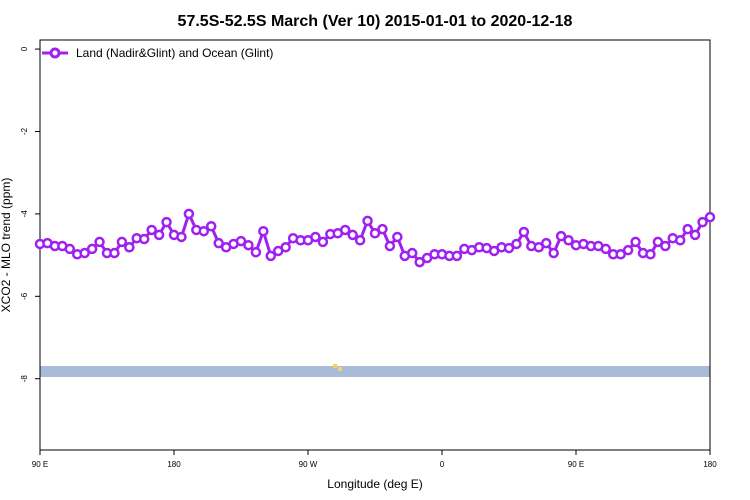 This screenshot has height=500, width=750. What do you see at coordinates (24, 131) in the screenshot?
I see `y-tick-label: -2` at bounding box center [24, 131].